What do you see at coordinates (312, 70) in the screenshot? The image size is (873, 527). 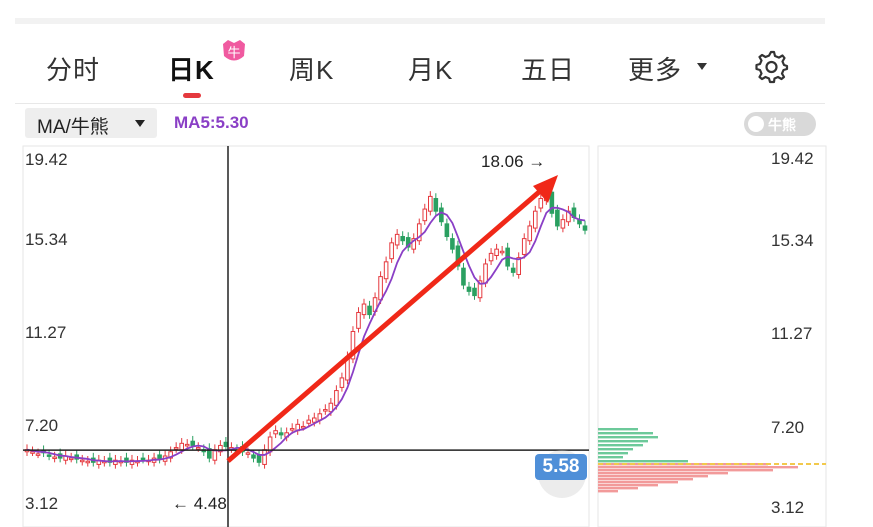 I see `tab-weekly-k: 周K` at bounding box center [312, 70].